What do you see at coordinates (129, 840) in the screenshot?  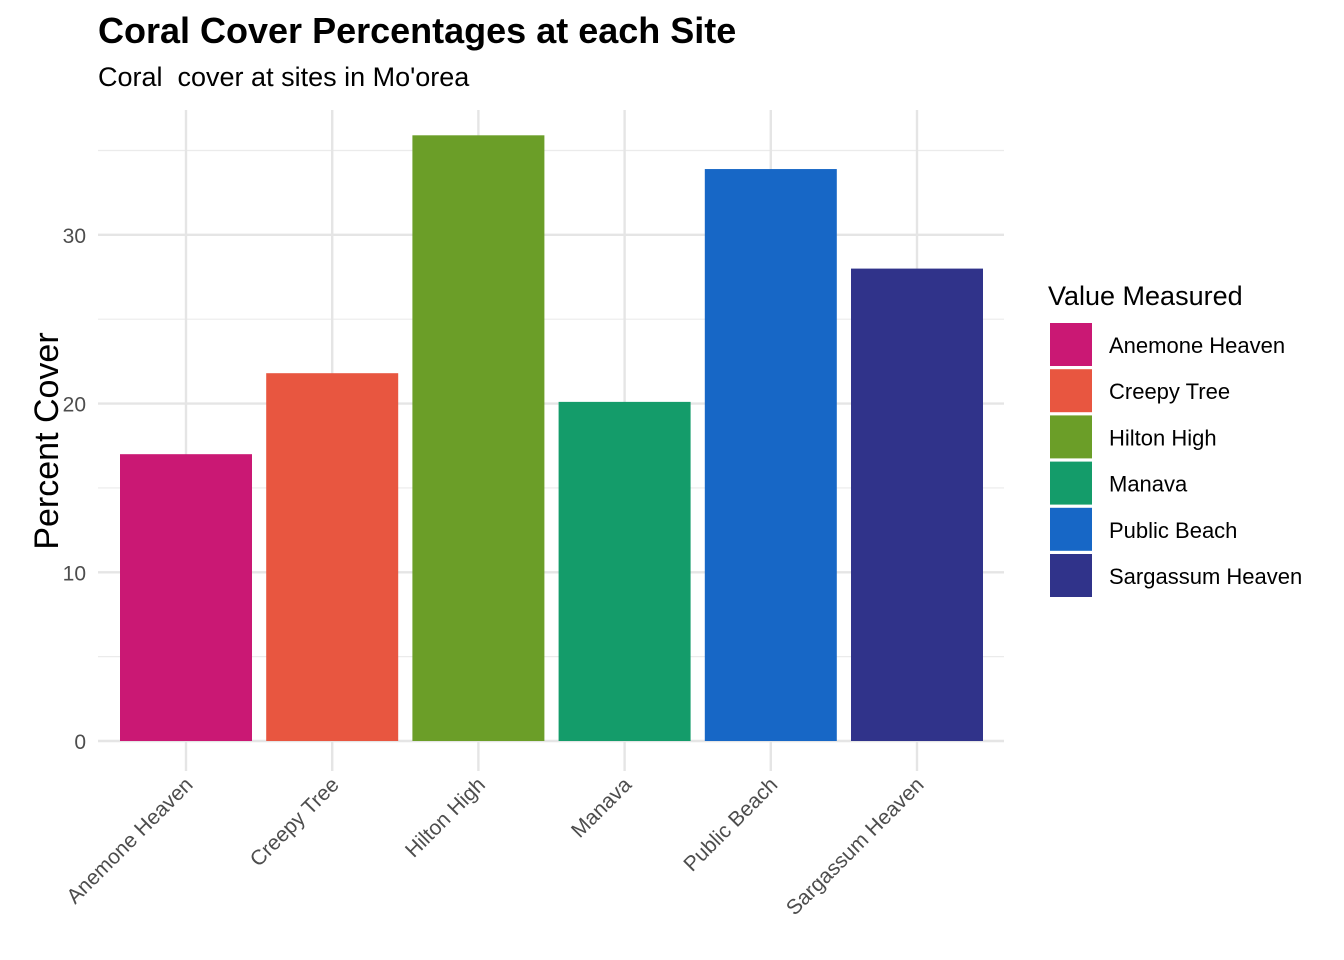 I see `x-tick-label: Anemone Heaven` at bounding box center [129, 840].